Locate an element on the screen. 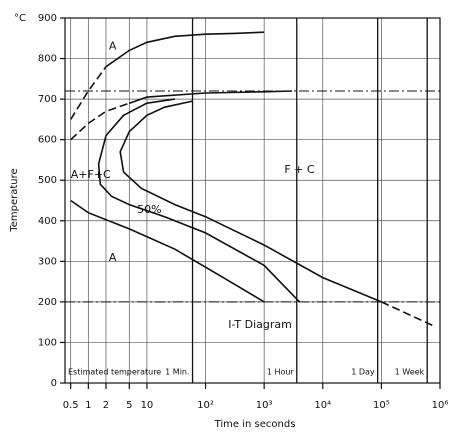 This screenshot has width=457, height=434. y-unit: °C is located at coordinates (20, 18).